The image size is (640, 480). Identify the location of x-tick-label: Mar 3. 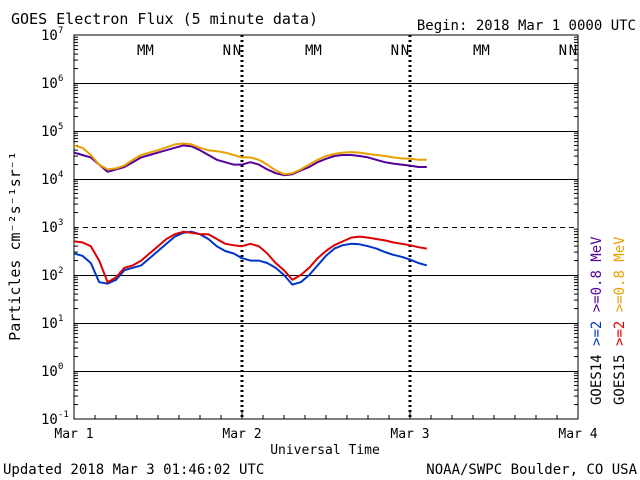
(409, 434).